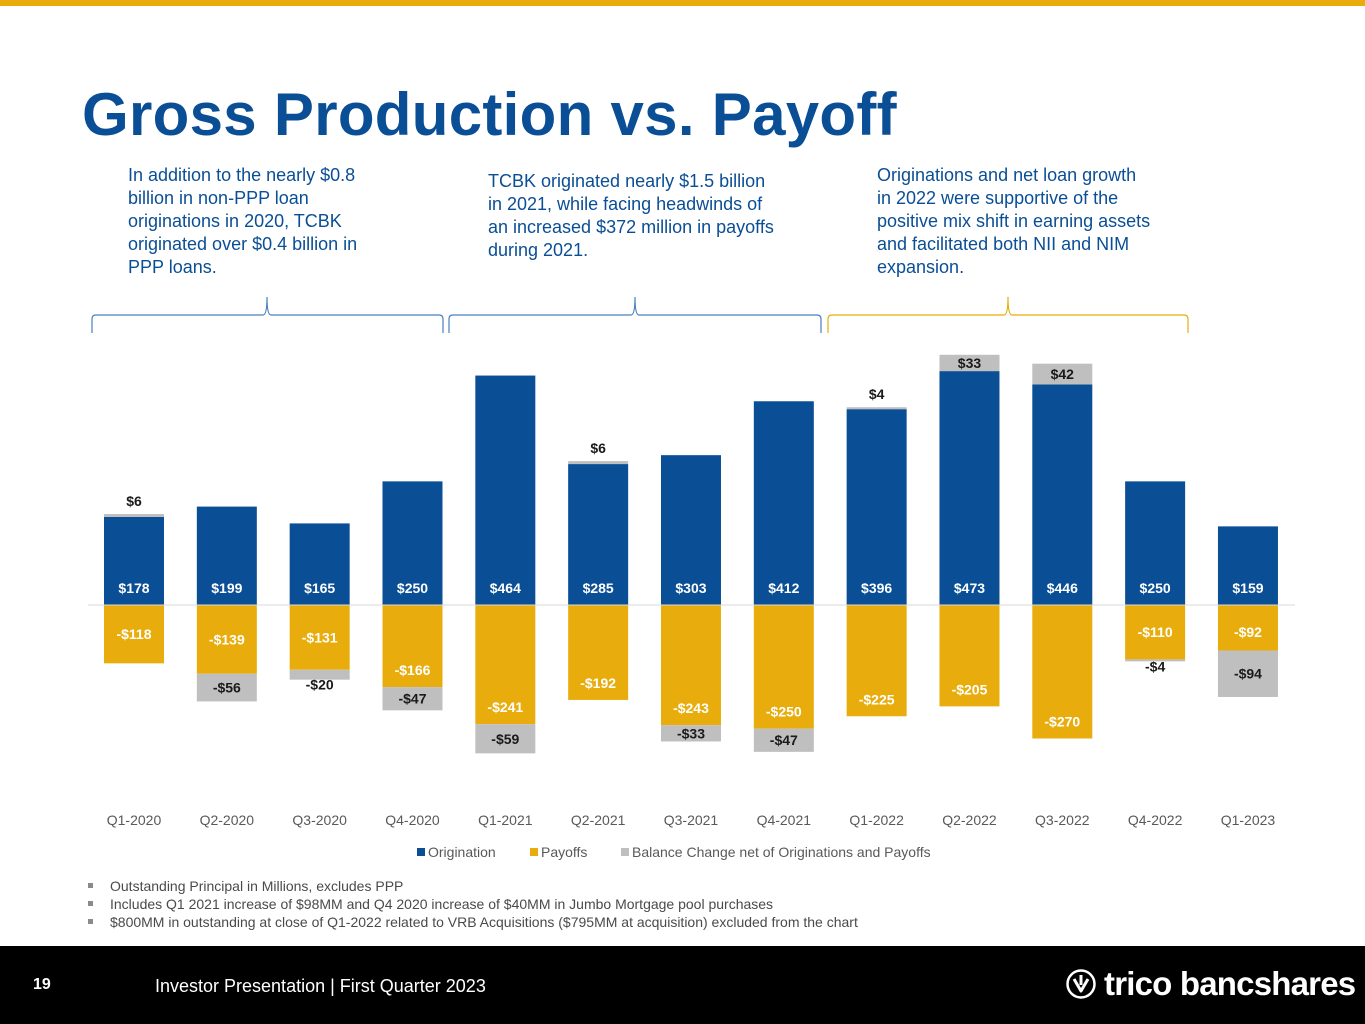 This screenshot has width=1365, height=1024. What do you see at coordinates (876, 588) in the screenshot?
I see `origination-value-label: $396` at bounding box center [876, 588].